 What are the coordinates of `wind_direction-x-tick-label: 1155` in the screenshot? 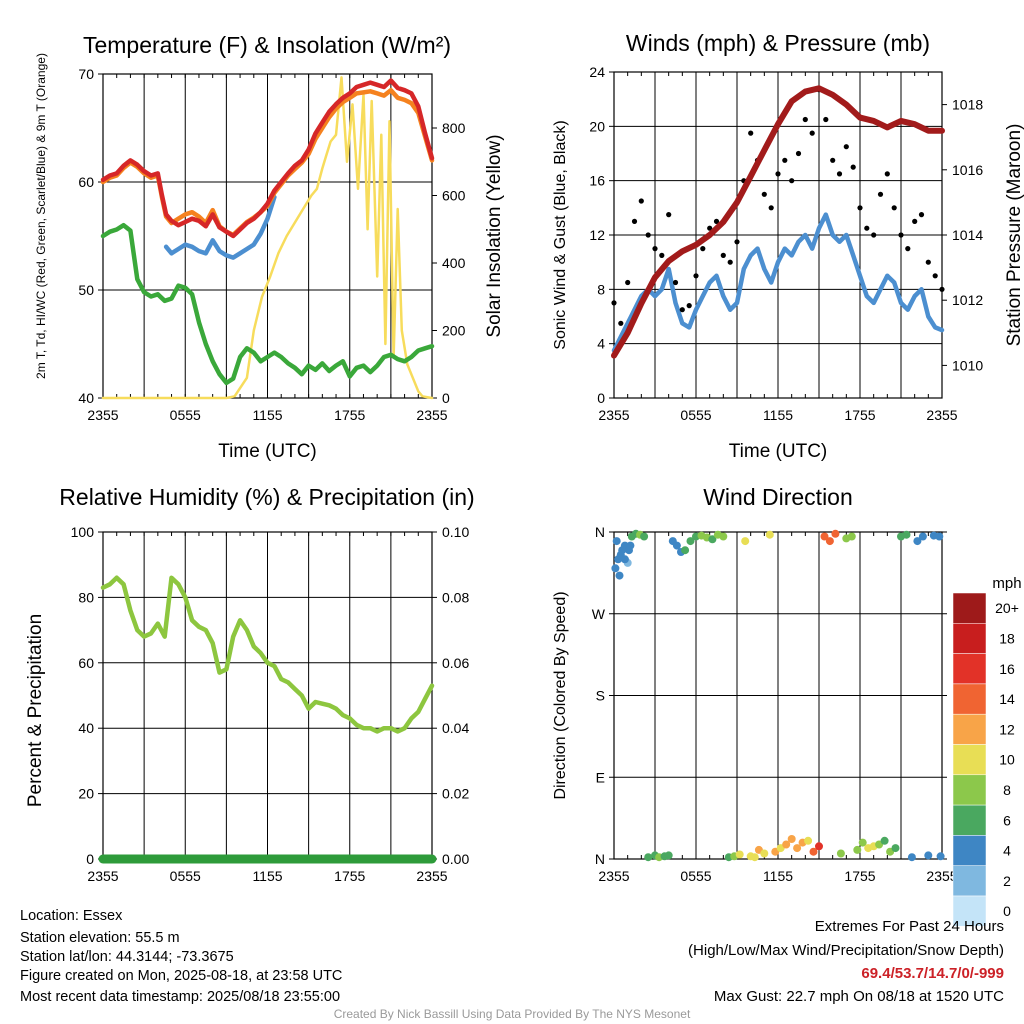 It's located at (778, 876).